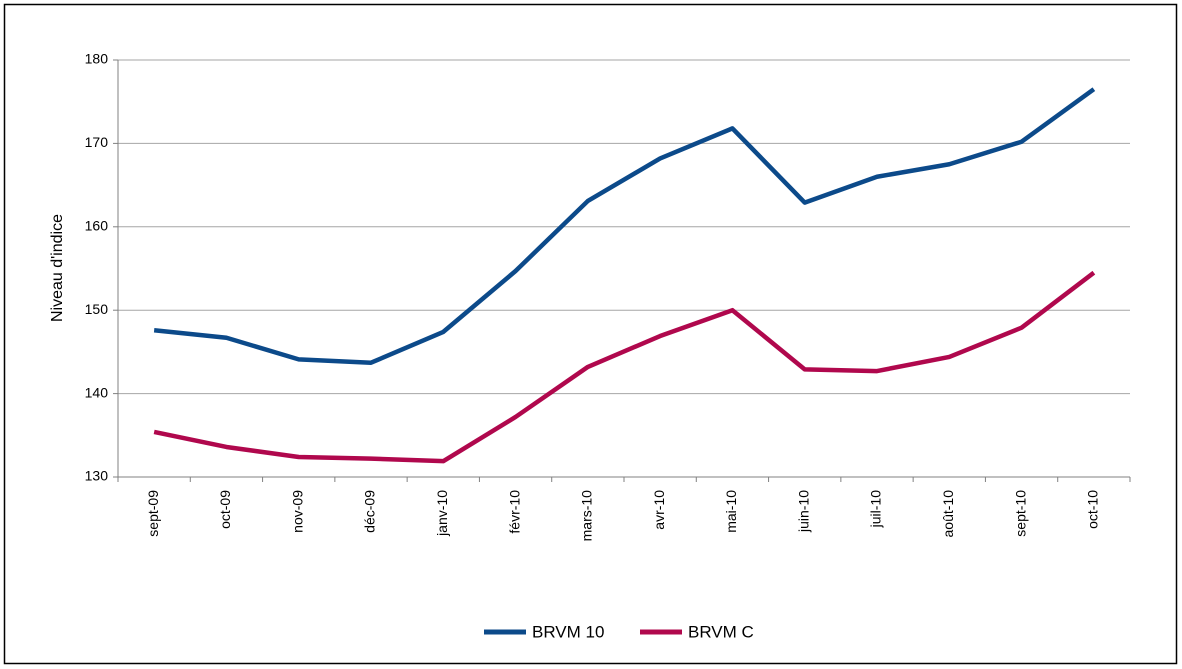 Image resolution: width=1182 pixels, height=669 pixels. What do you see at coordinates (57, 268) in the screenshot?
I see `y-axis-label: Niveau d'indice` at bounding box center [57, 268].